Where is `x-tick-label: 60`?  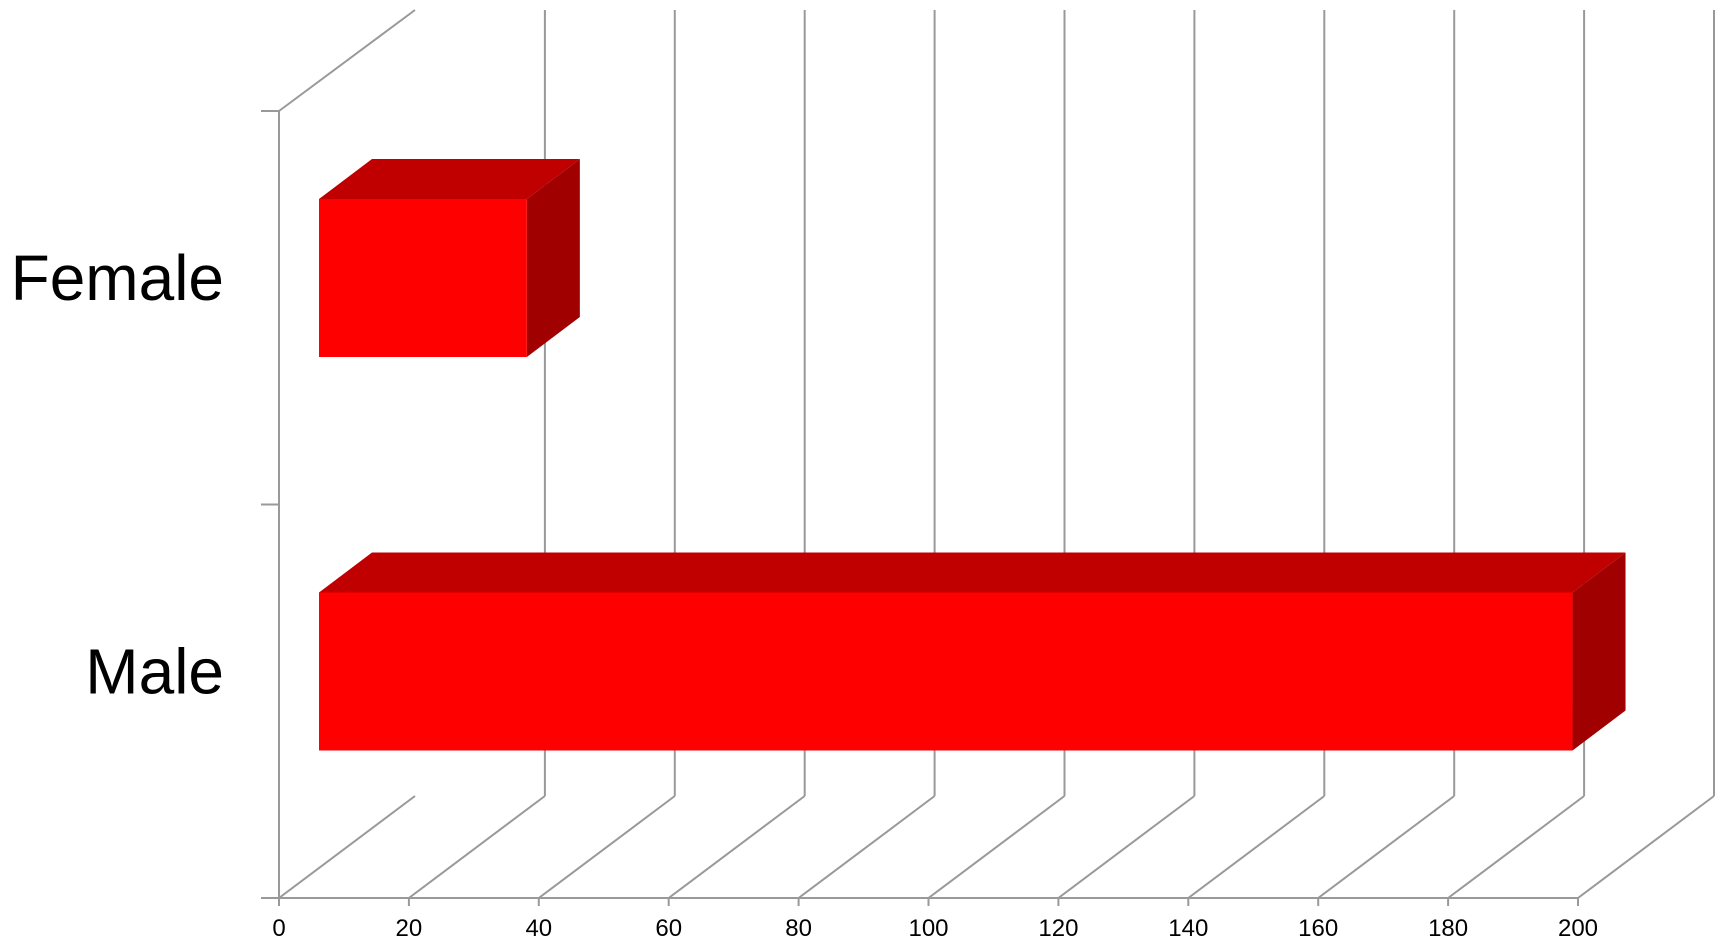 x-tick-label: 60 is located at coordinates (668, 928).